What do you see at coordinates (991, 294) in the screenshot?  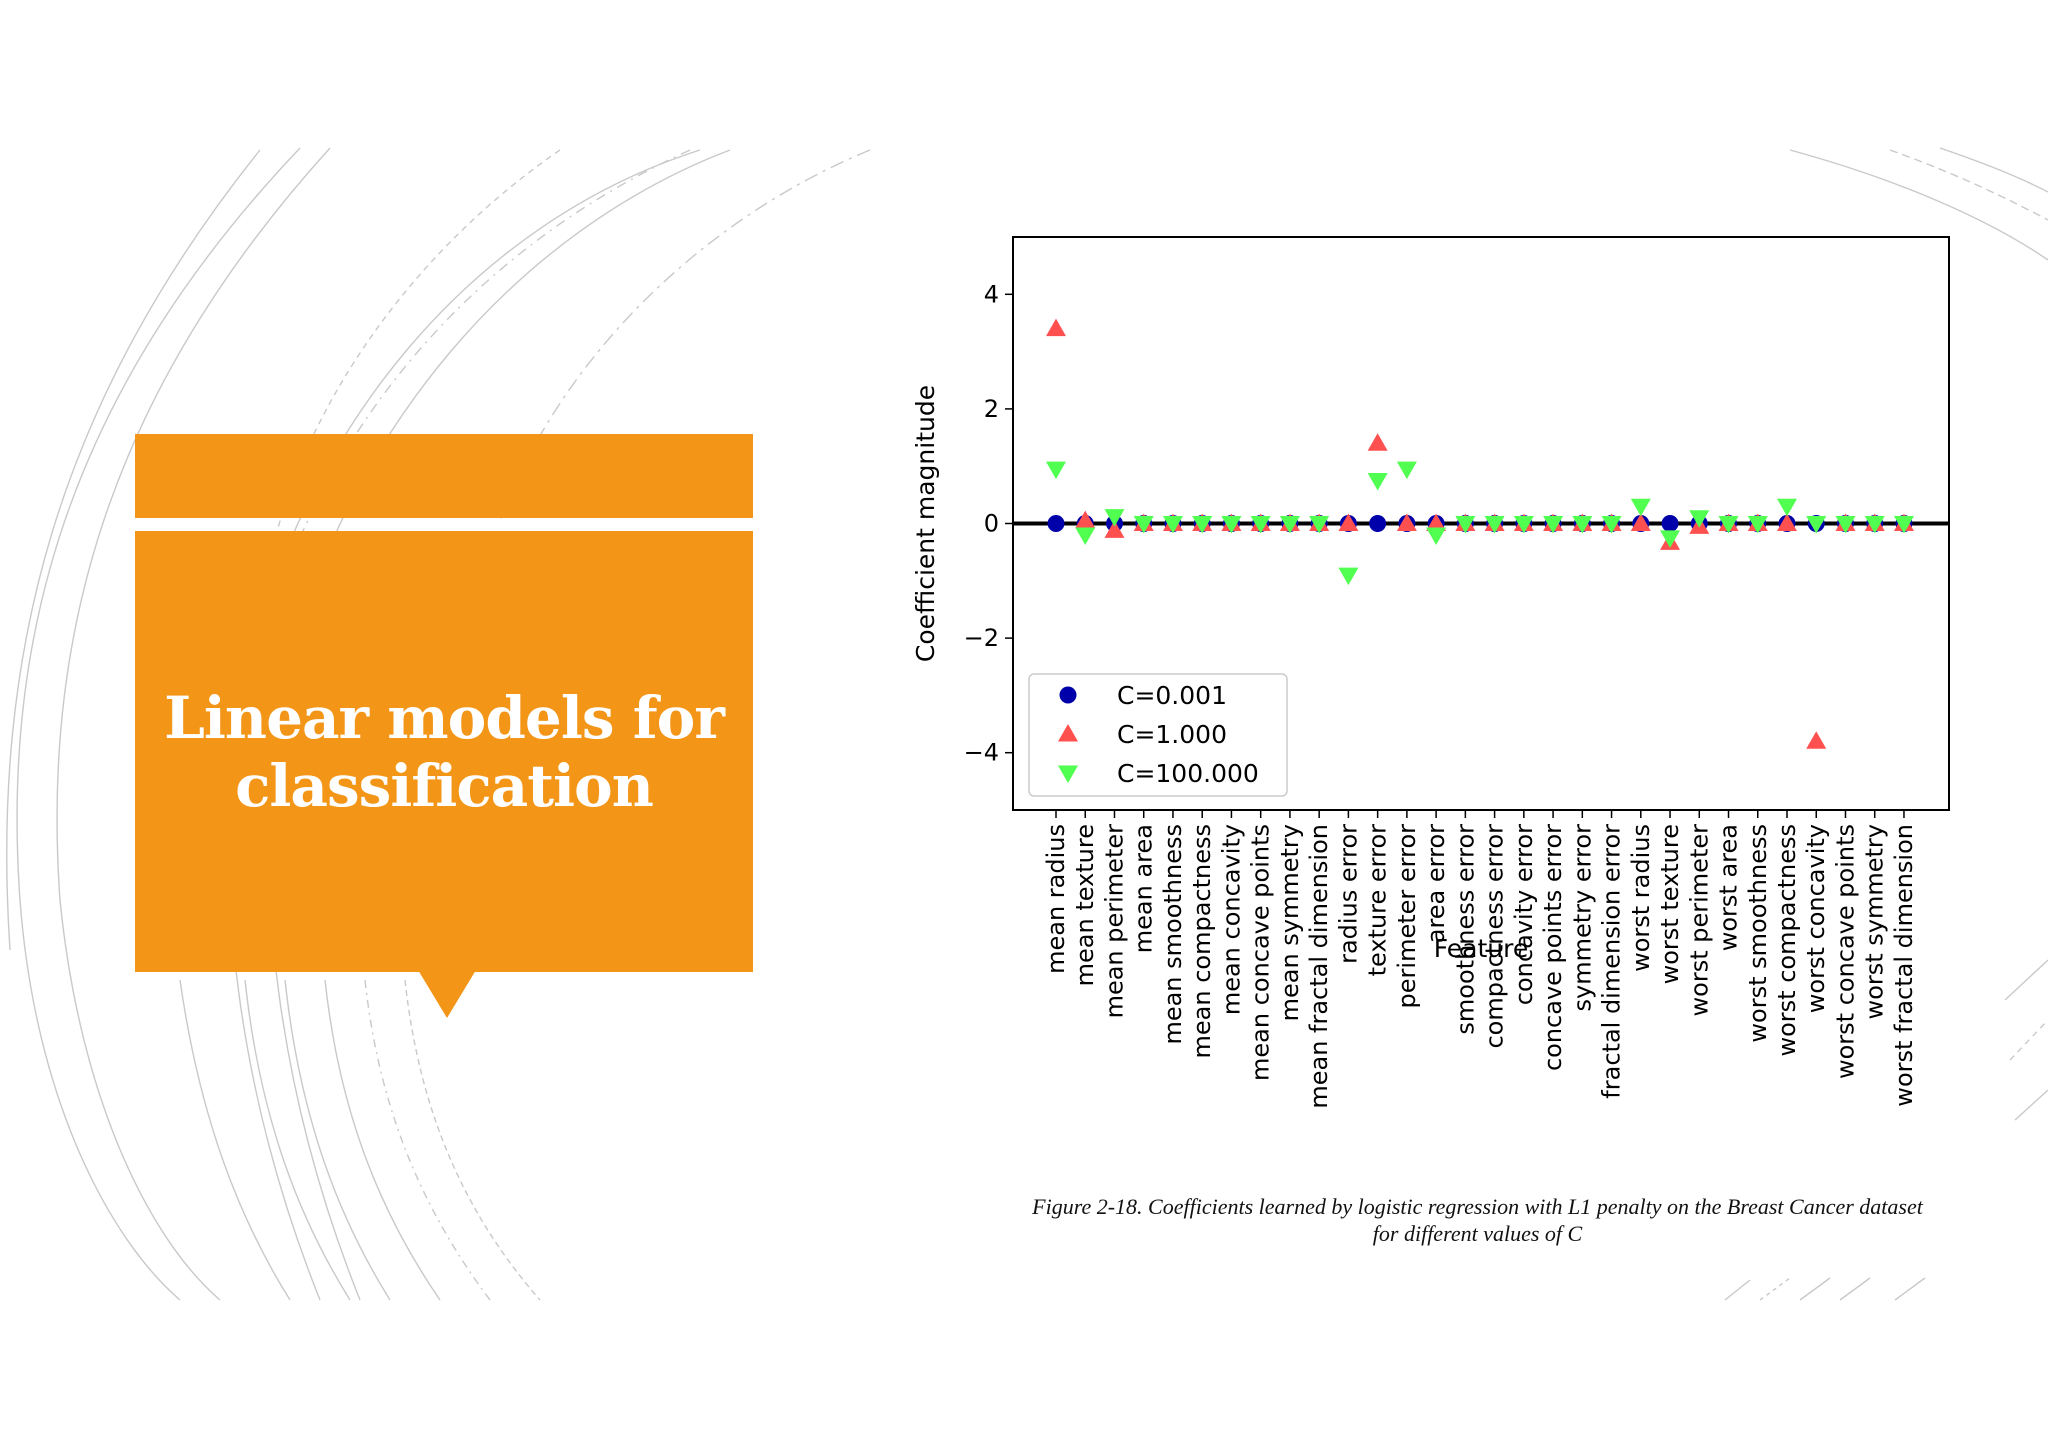 I see `y-tick-label: 4` at bounding box center [991, 294].